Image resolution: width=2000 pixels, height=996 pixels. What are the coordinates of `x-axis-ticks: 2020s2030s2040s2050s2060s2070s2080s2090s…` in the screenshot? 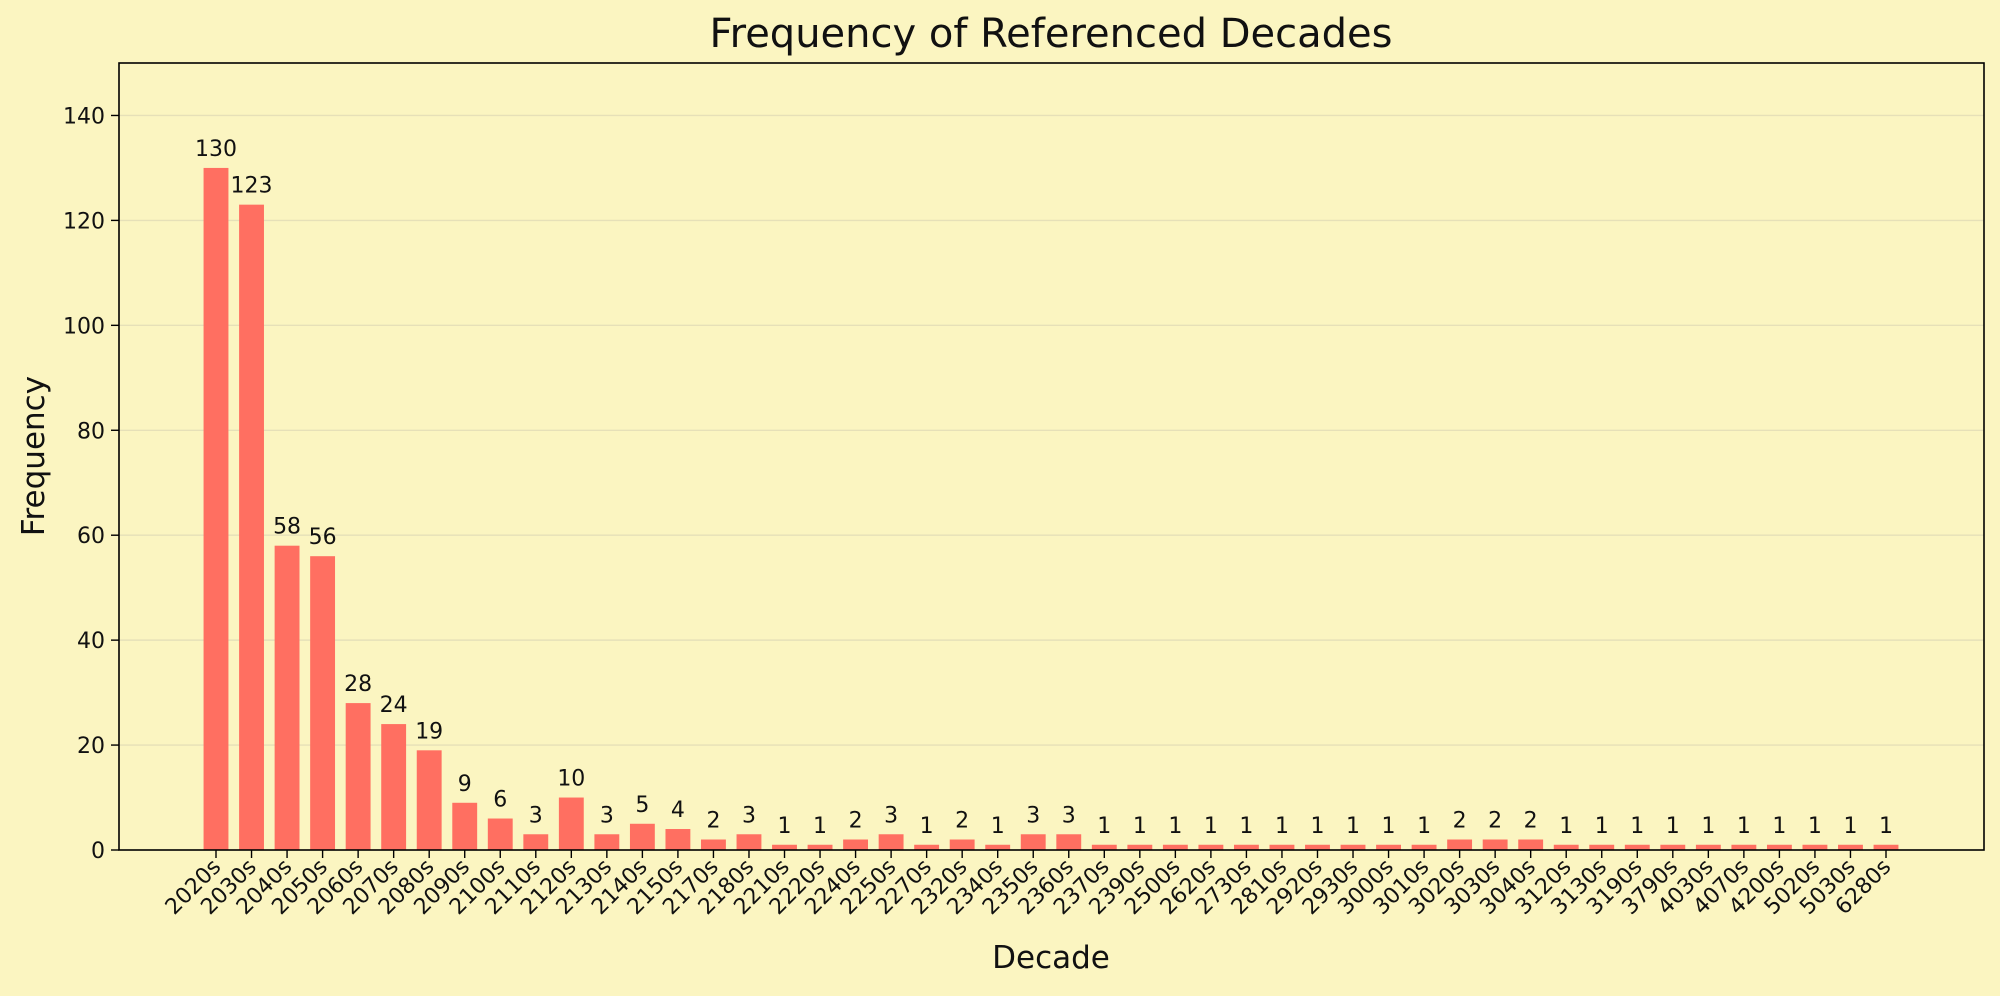 It's located at (1028, 885).